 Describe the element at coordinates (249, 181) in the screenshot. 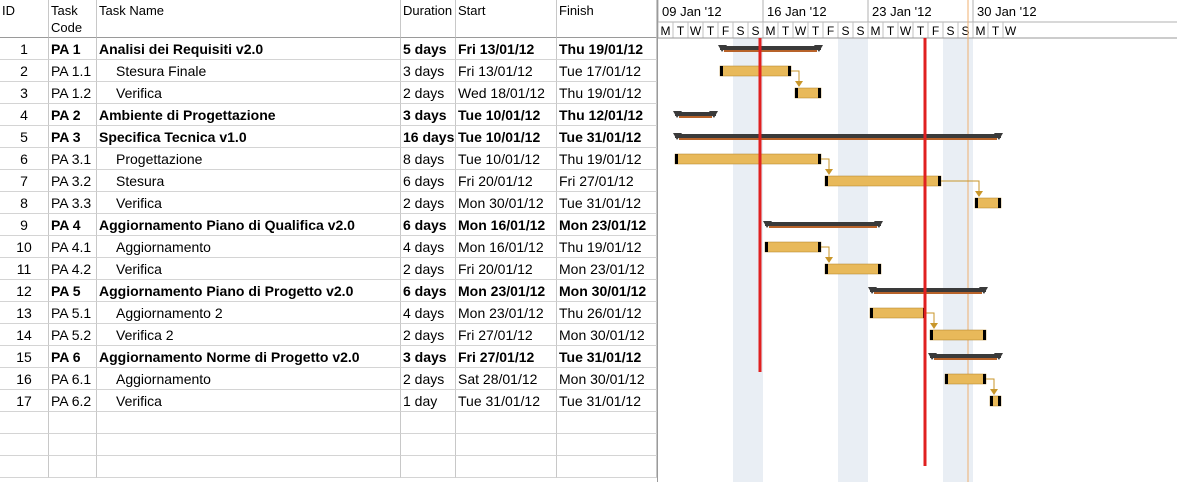

I see `task-name: Stesura` at that location.